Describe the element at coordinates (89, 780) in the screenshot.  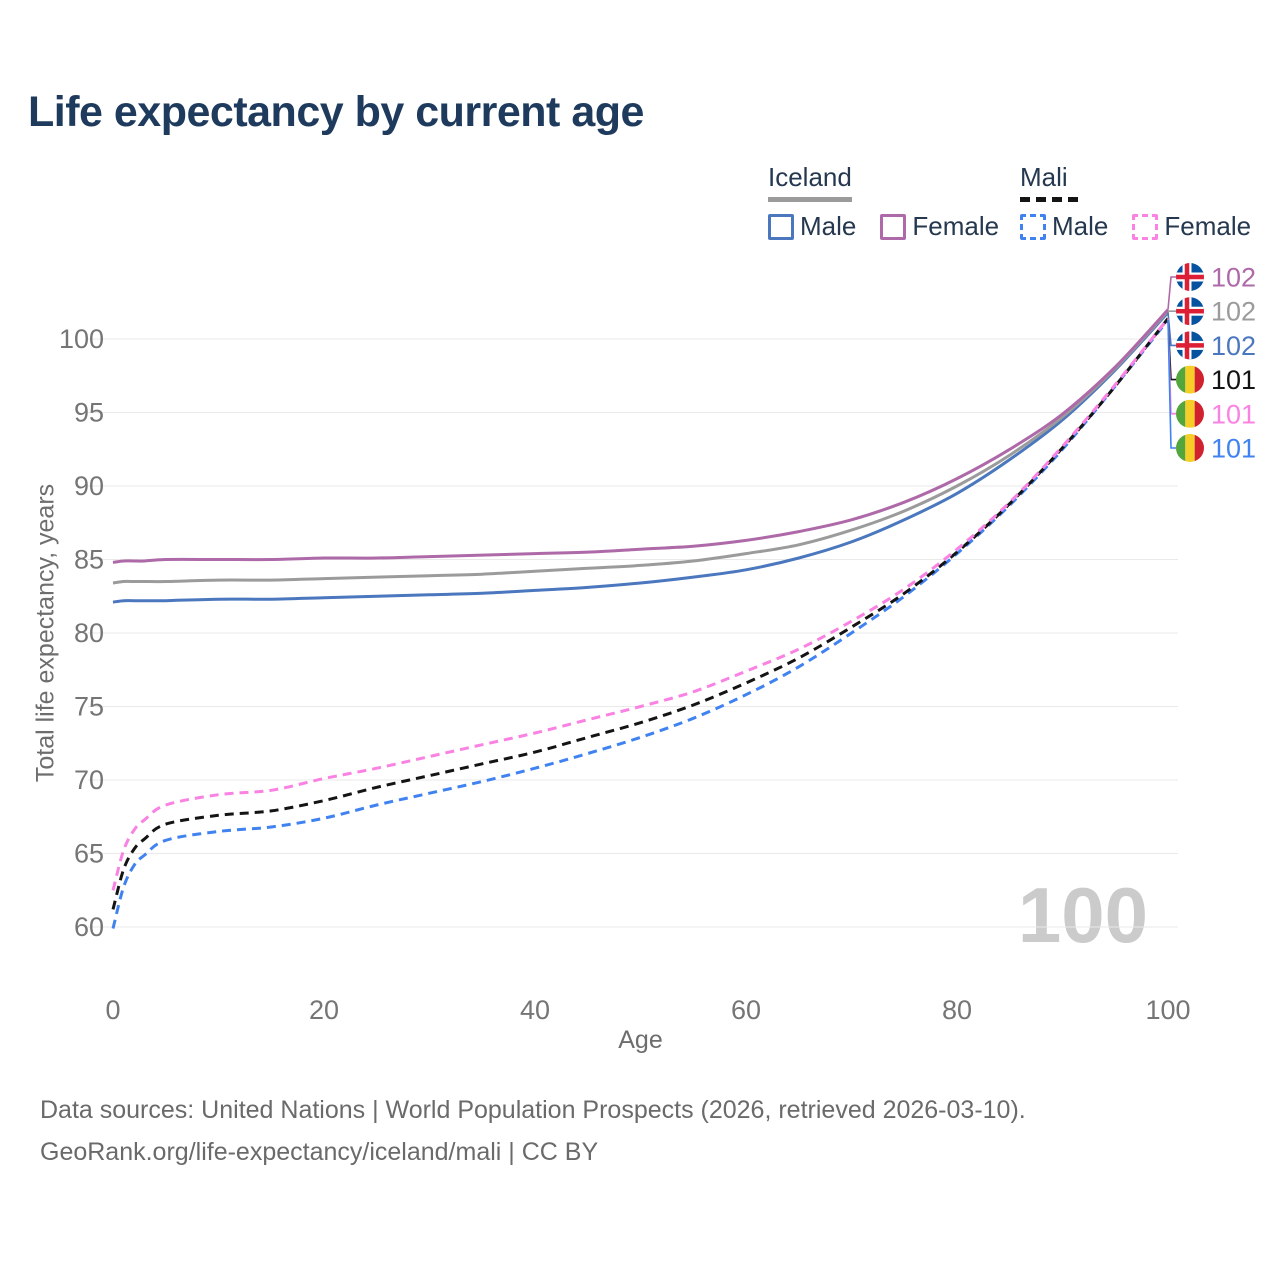
I see `y-tick-label-70: 70` at that location.